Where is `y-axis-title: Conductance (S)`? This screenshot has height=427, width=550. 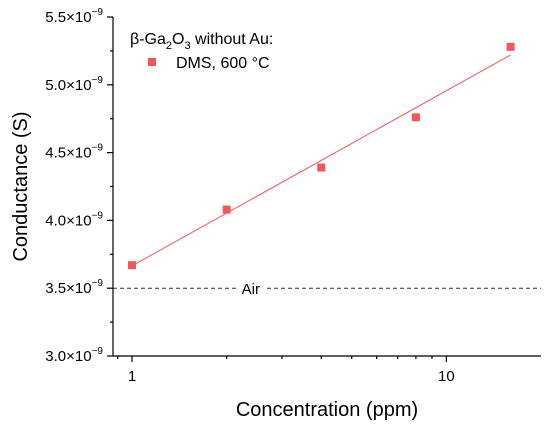
y-axis-title: Conductance (S) is located at coordinates (21, 186).